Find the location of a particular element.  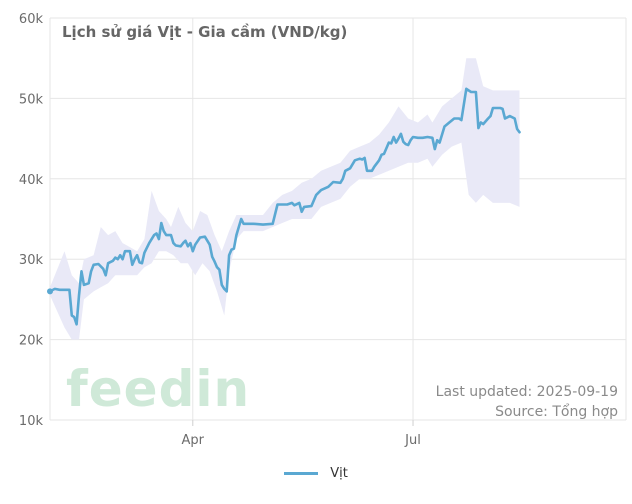

y-tick-label-10k: 10k is located at coordinates (31, 421).